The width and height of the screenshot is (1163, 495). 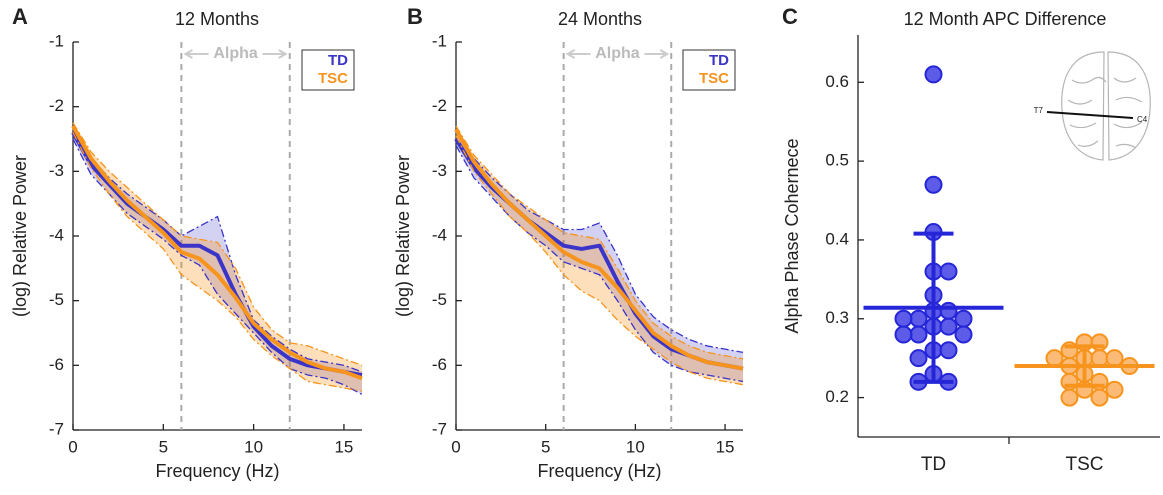 I want to click on y-tick-label: 0.5, so click(x=837, y=160).